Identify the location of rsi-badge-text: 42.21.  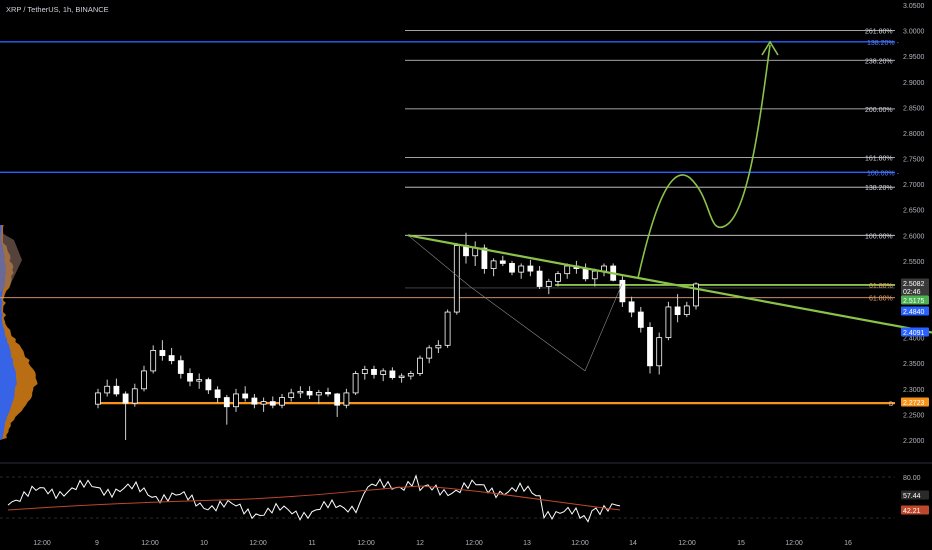
(912, 511).